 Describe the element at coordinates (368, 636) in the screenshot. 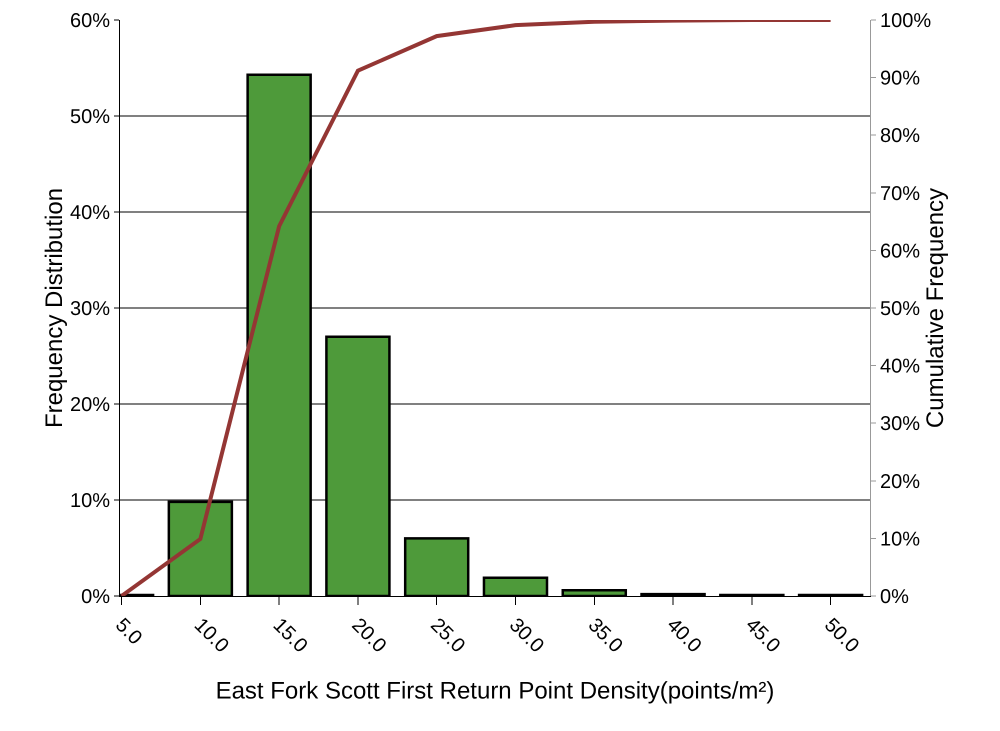

I see `x-tick-label: 20.0` at that location.